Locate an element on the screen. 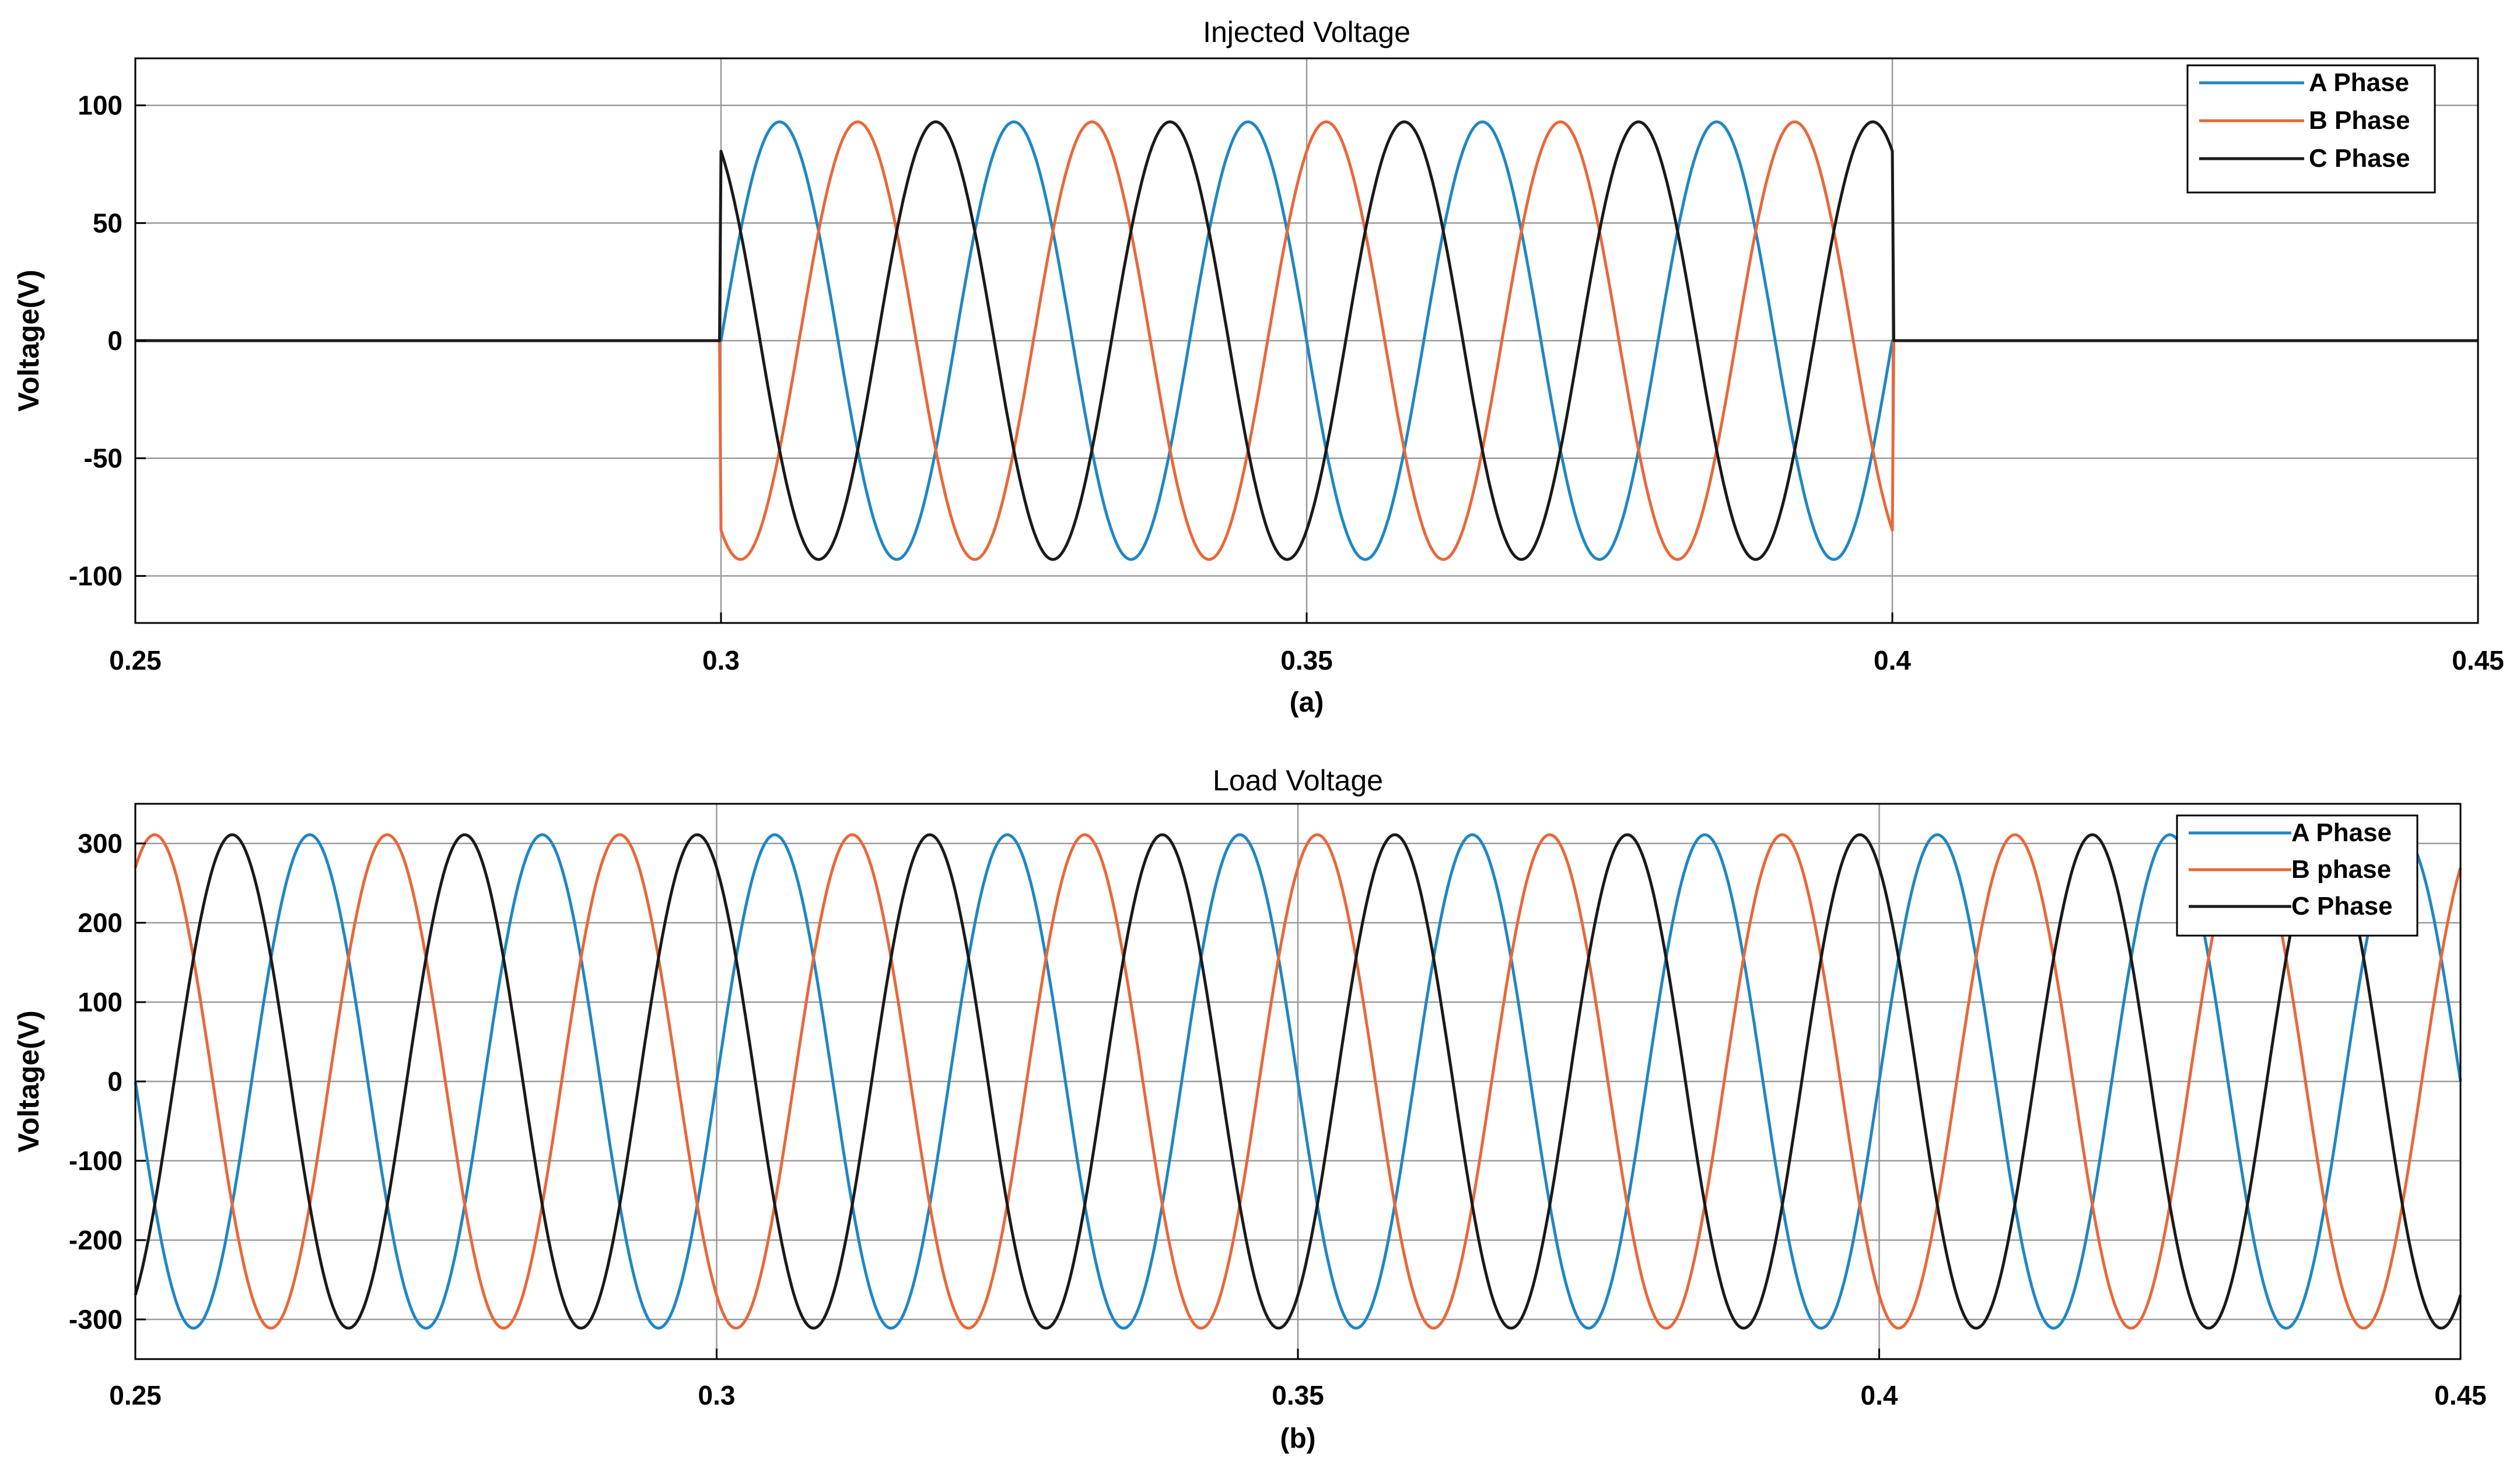 The height and width of the screenshot is (1474, 2520). legend: A Phase B phase C Phase is located at coordinates (2297, 875).